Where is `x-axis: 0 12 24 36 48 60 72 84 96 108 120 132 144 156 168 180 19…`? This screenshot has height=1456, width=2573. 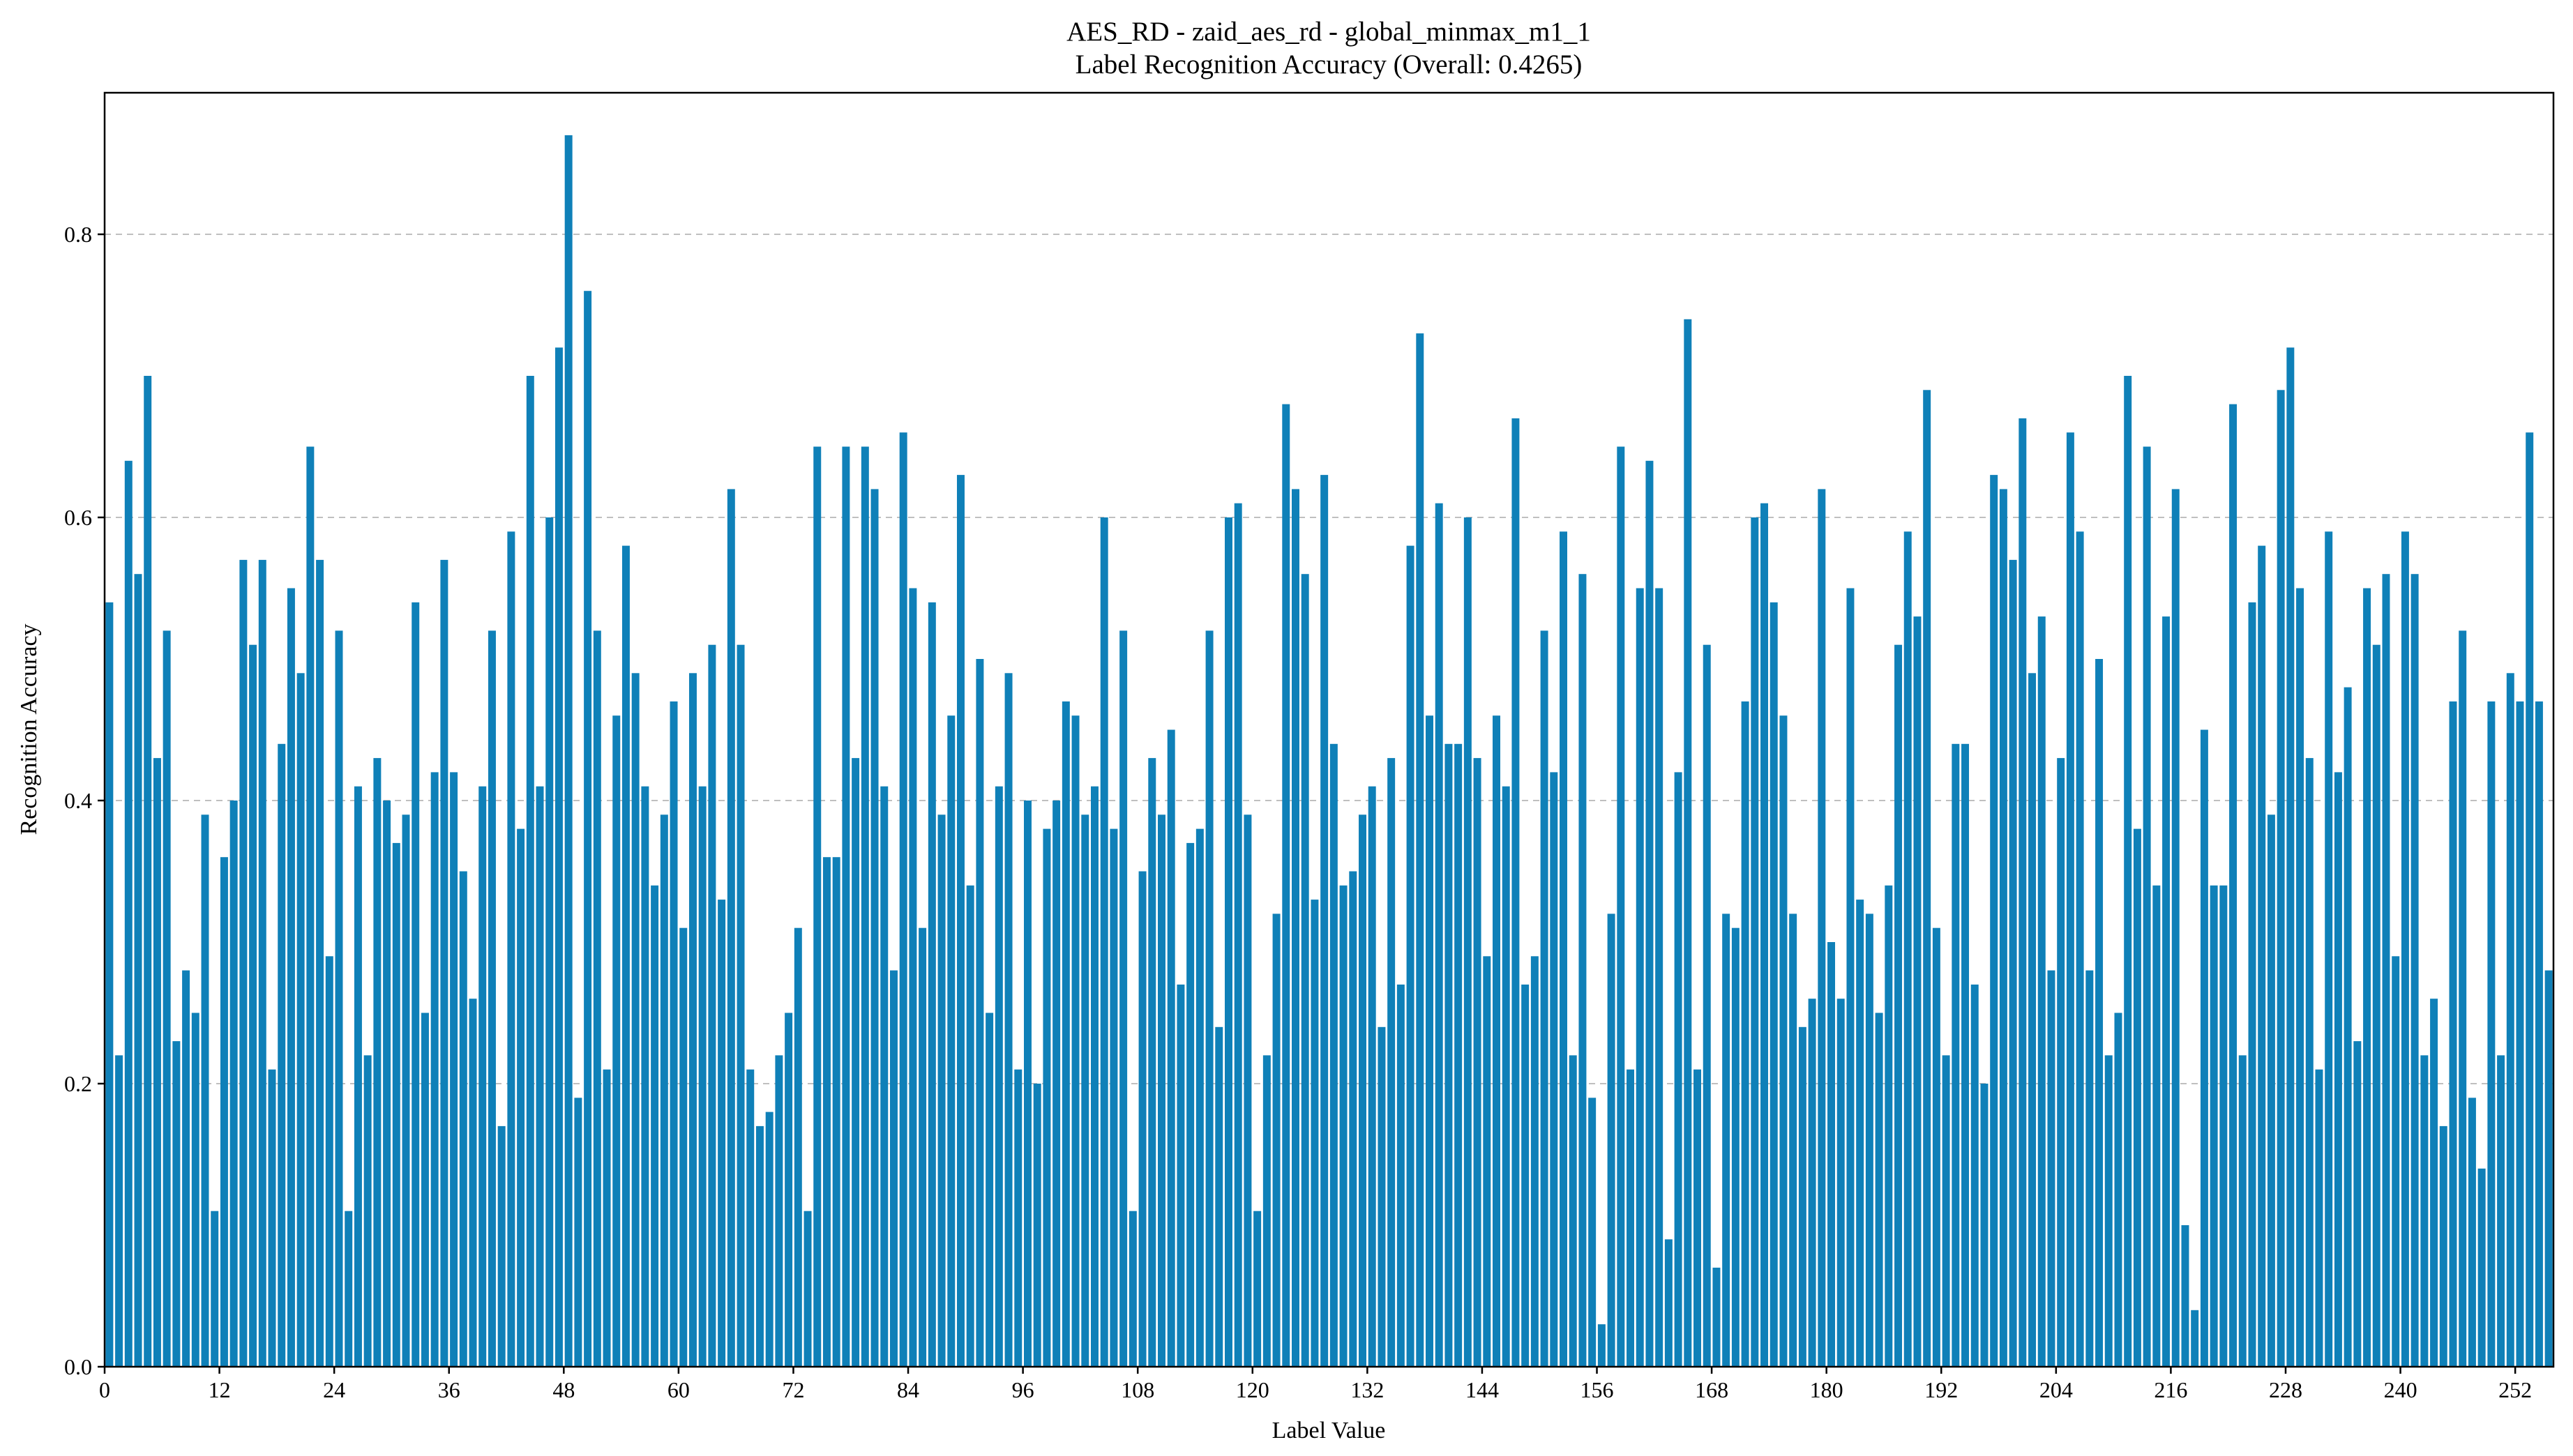
x-axis: 0 12 24 36 48 60 72 84 96 108 120 132 144 156 168 180 19… is located at coordinates (1315, 1384).